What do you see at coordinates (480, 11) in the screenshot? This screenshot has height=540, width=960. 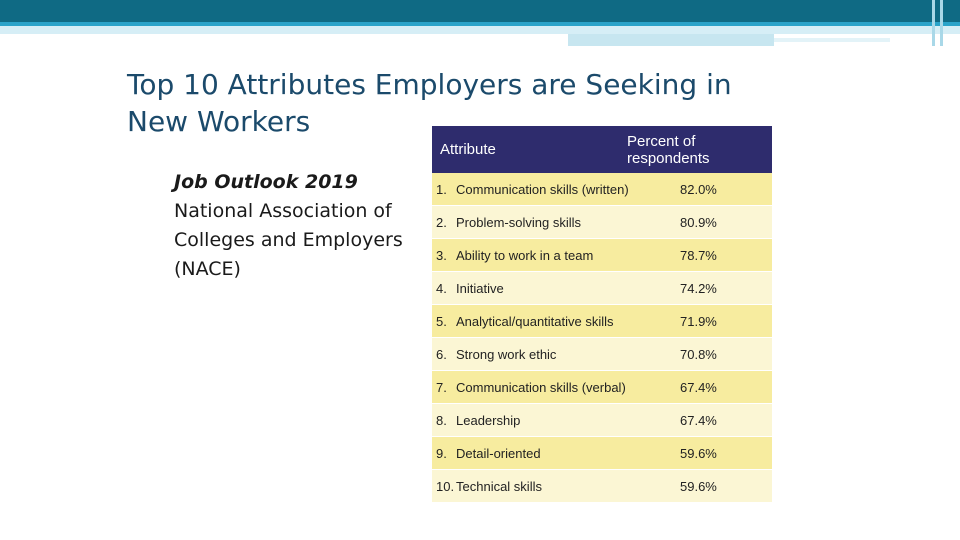 I see `top-header-band` at bounding box center [480, 11].